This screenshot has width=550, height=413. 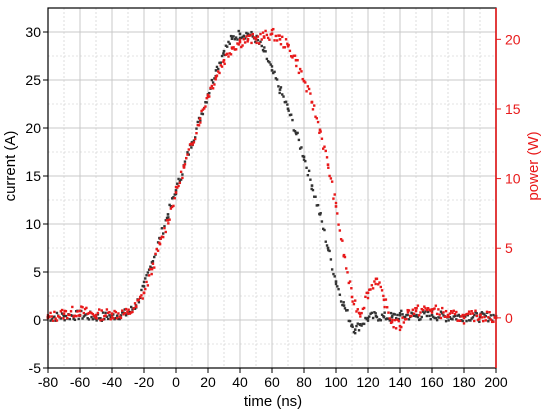 What do you see at coordinates (533, 165) in the screenshot?
I see `right-y-axis-title: power (W)` at bounding box center [533, 165].